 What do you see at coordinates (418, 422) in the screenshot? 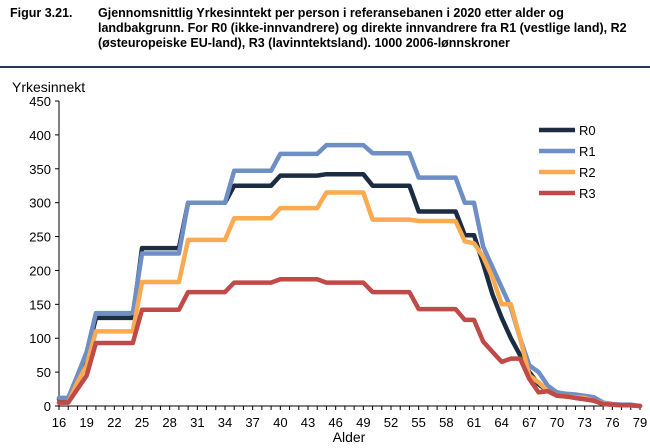
I see `x-tick-label: 55` at bounding box center [418, 422].